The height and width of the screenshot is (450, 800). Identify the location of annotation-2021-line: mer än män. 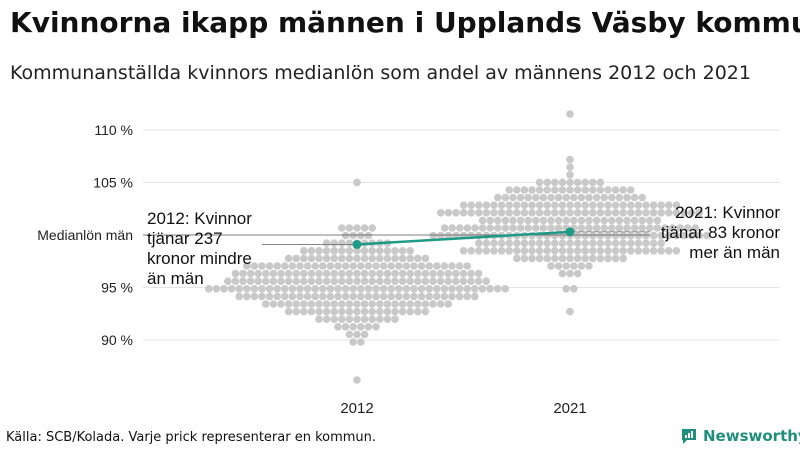
(734, 252).